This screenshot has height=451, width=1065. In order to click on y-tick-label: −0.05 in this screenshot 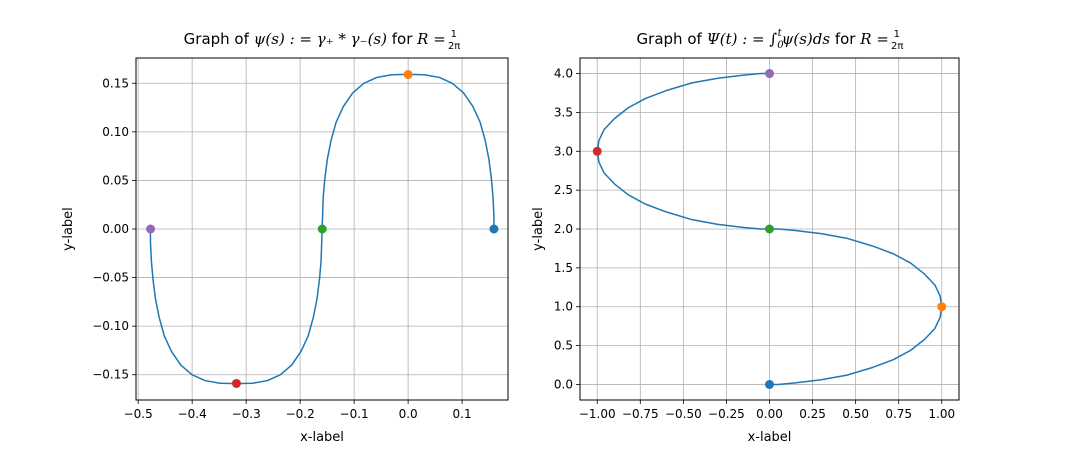, I will do `click(110, 278)`.